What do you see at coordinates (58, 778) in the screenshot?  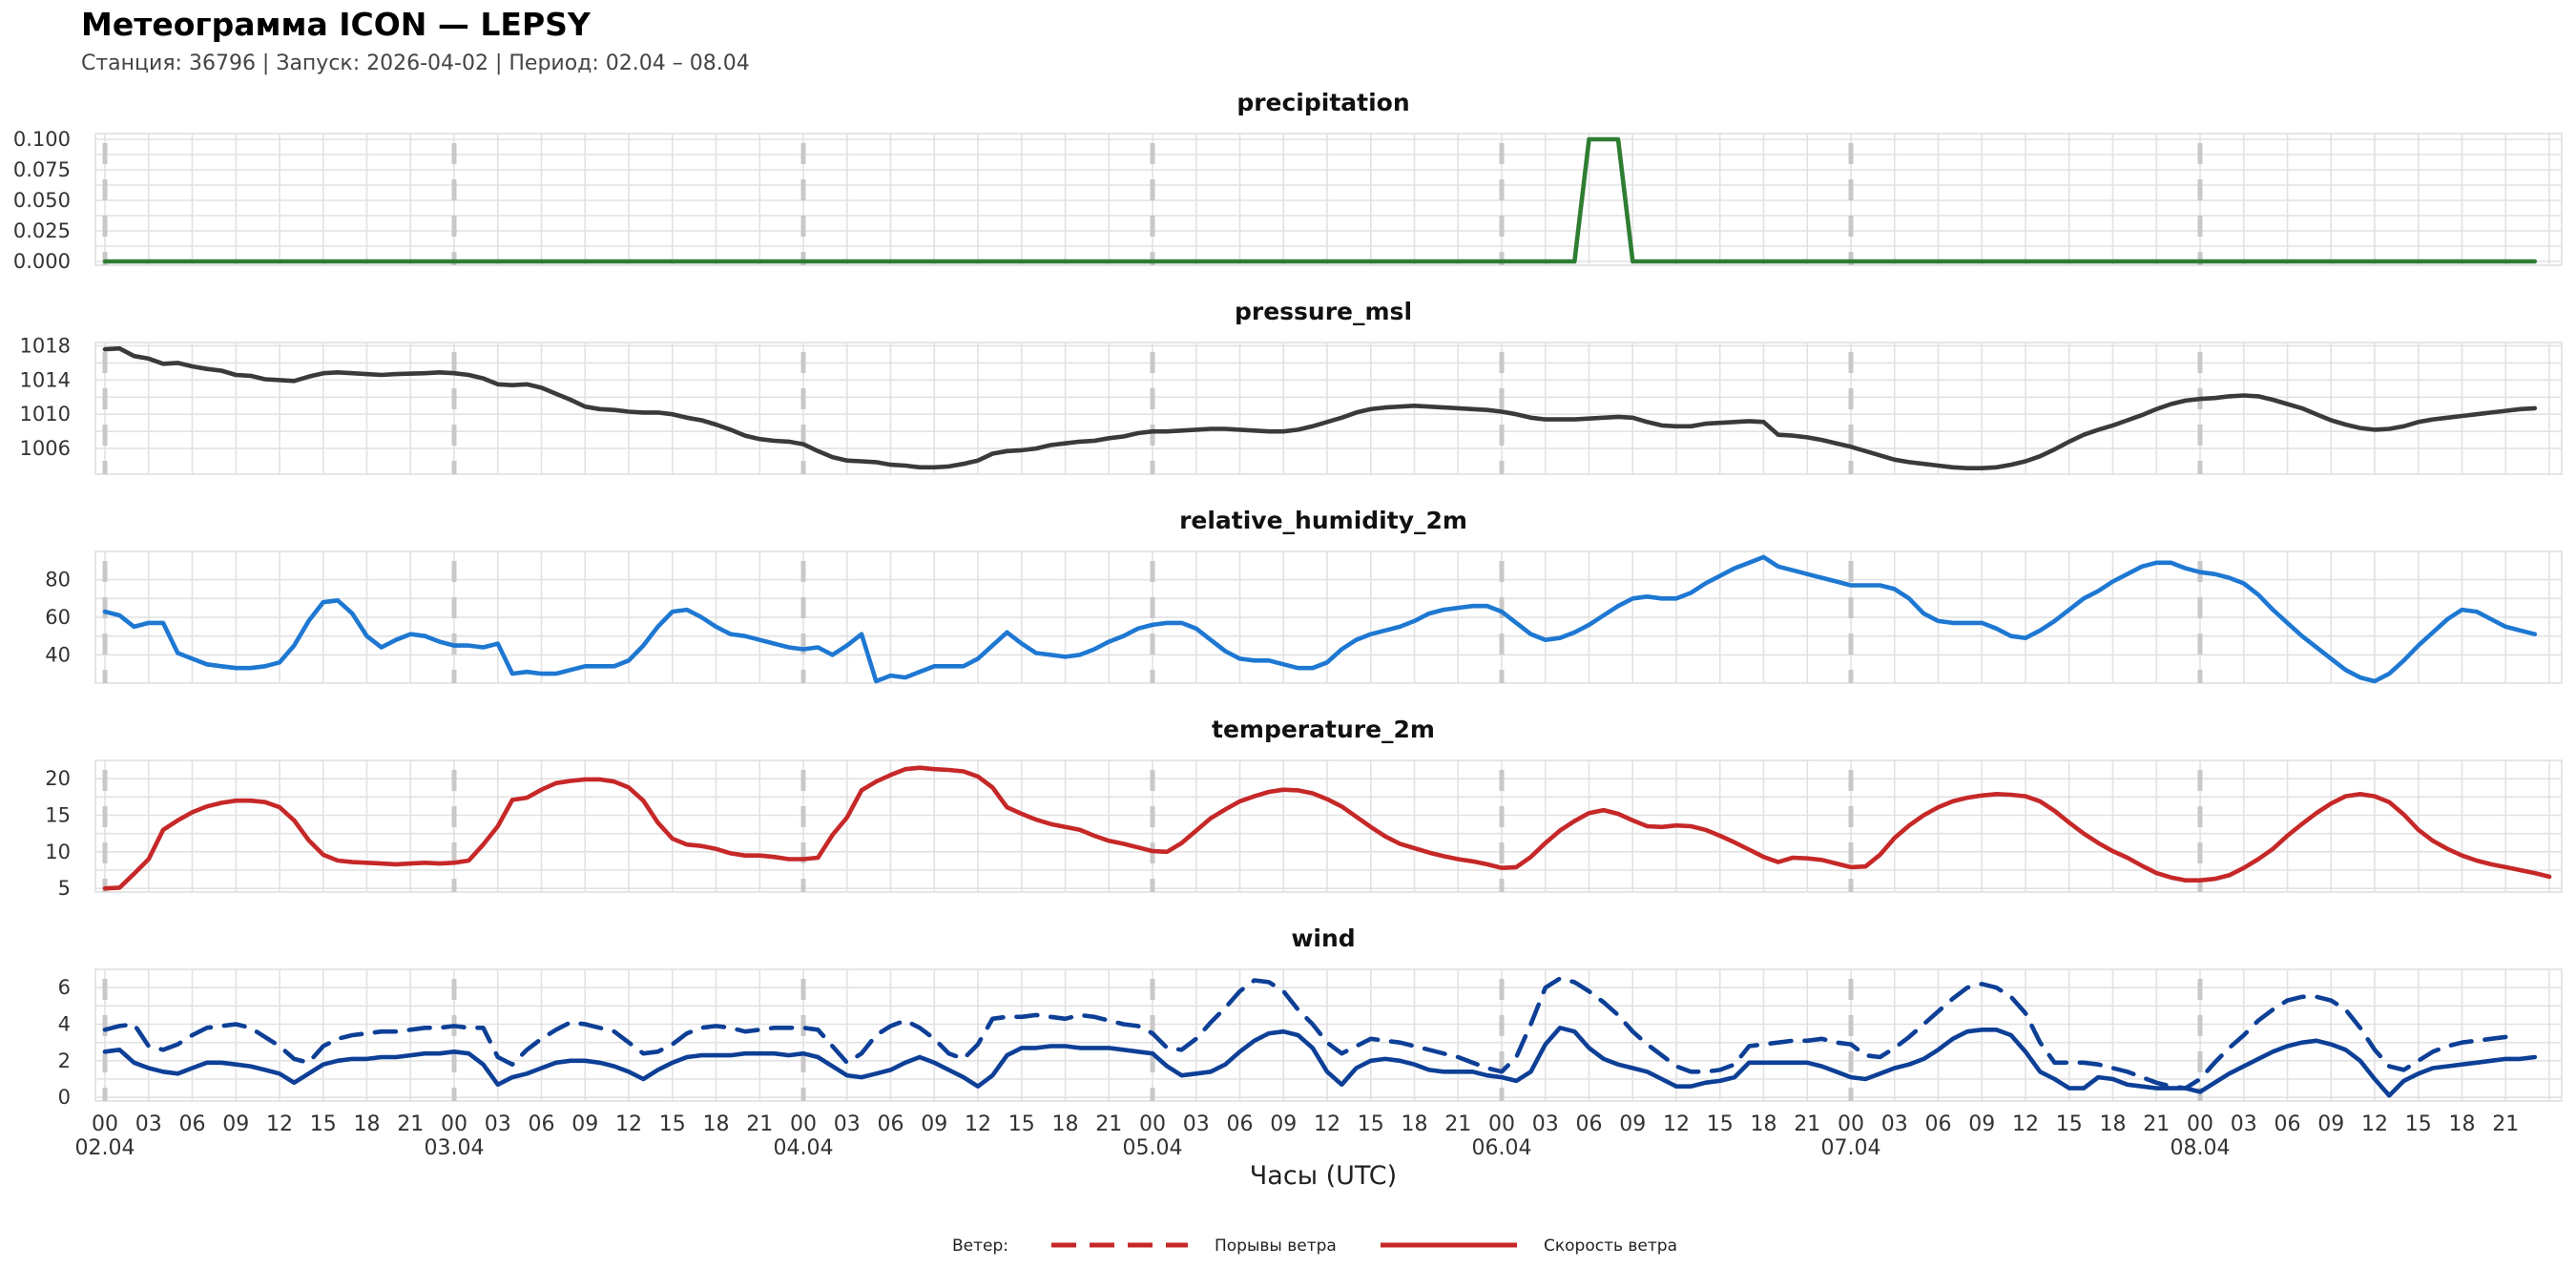 I see `y-tick-label: 20` at bounding box center [58, 778].